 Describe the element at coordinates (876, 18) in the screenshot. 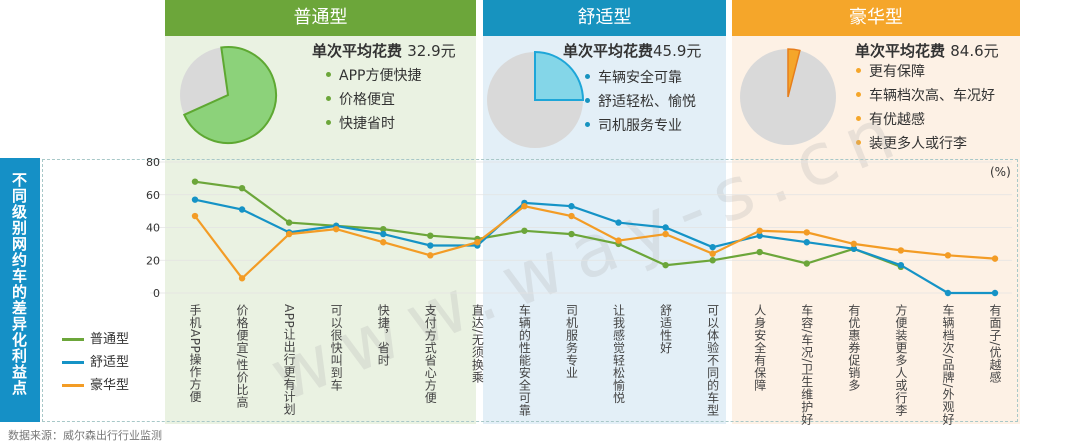

I see `panel-header-luxury: 豪华型` at that location.